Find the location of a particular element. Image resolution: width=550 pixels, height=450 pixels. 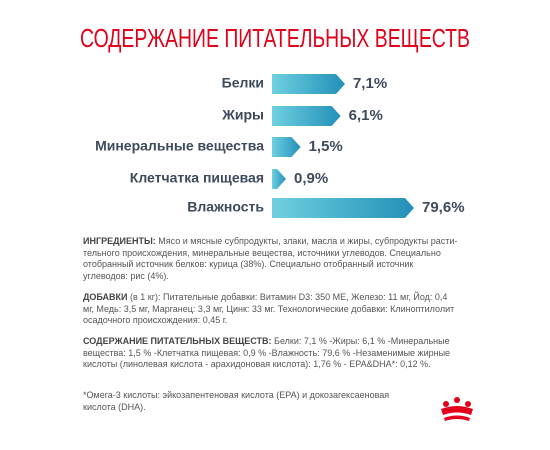

section-label: СОДЕРЖАНИЕ ПИТАТЕЛЬНЫХ ВЕЩЕСТВ: is located at coordinates (177, 341).